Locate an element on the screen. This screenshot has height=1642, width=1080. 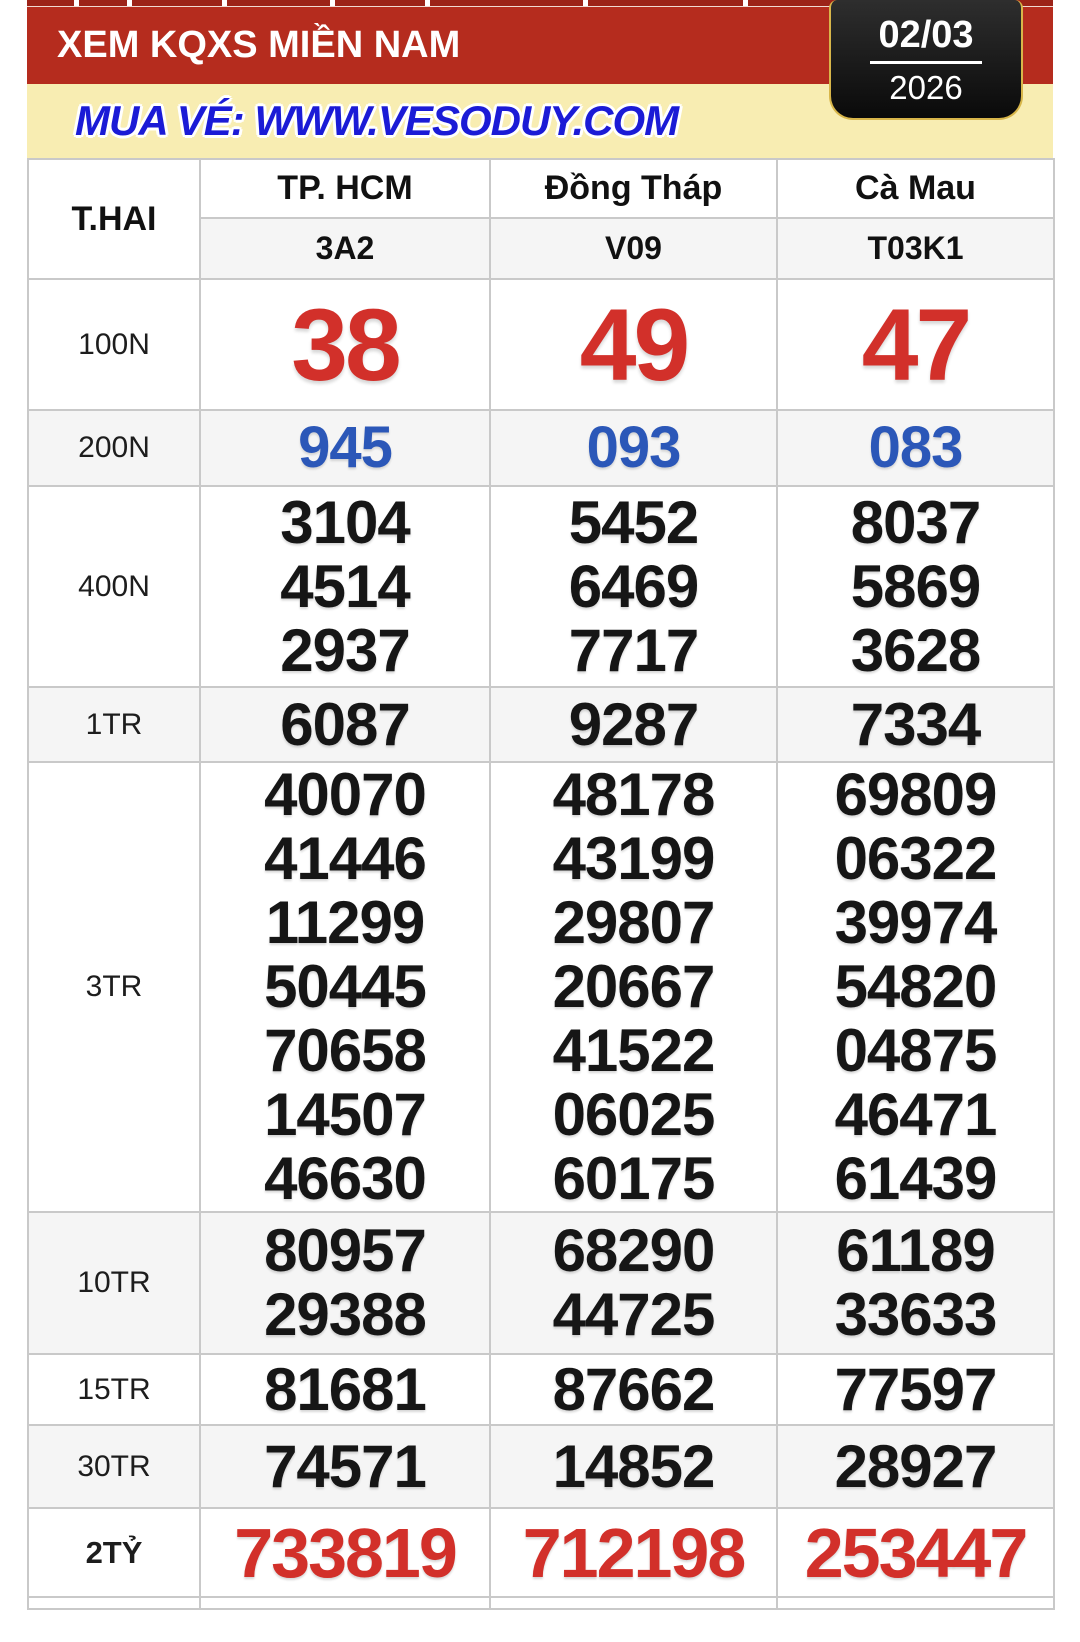
prize-number: 81681 is located at coordinates (345, 1389).